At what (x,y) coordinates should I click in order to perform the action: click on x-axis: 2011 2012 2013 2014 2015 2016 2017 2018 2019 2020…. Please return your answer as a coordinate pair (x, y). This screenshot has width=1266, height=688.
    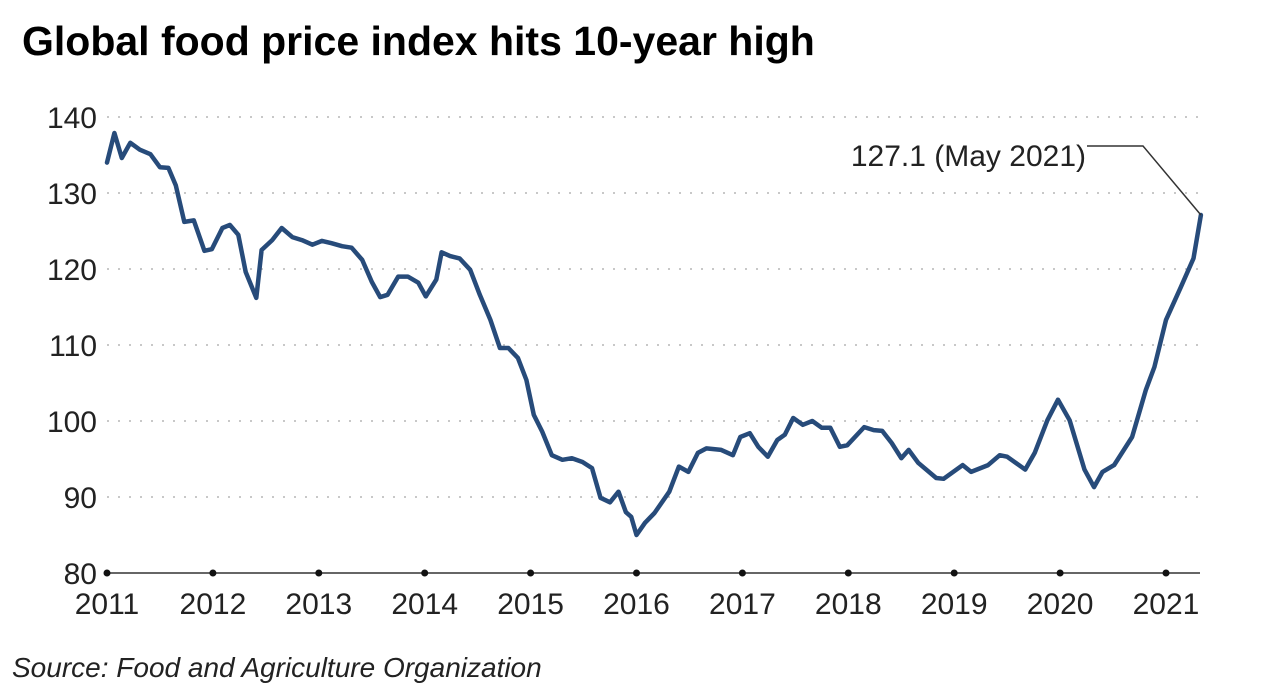
    Looking at the image, I should click on (637, 595).